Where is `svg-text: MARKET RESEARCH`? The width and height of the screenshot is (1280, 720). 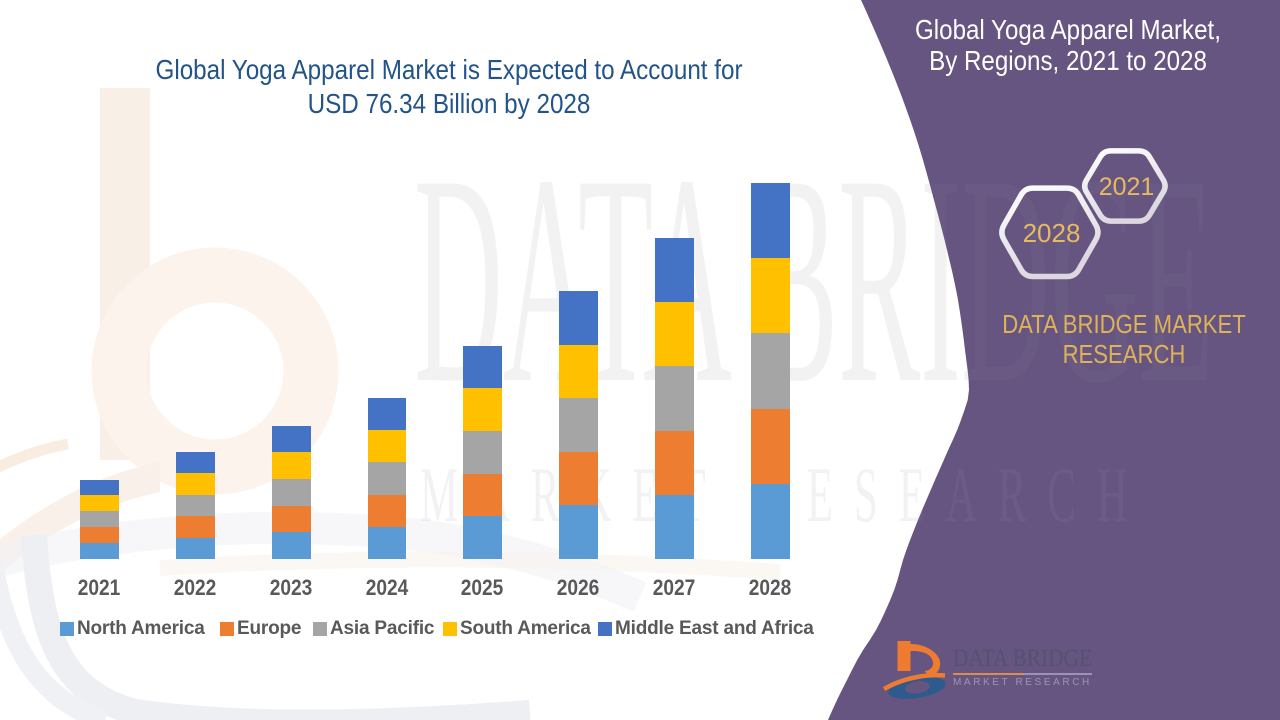
svg-text: MARKET RESEARCH is located at coordinates (784, 495).